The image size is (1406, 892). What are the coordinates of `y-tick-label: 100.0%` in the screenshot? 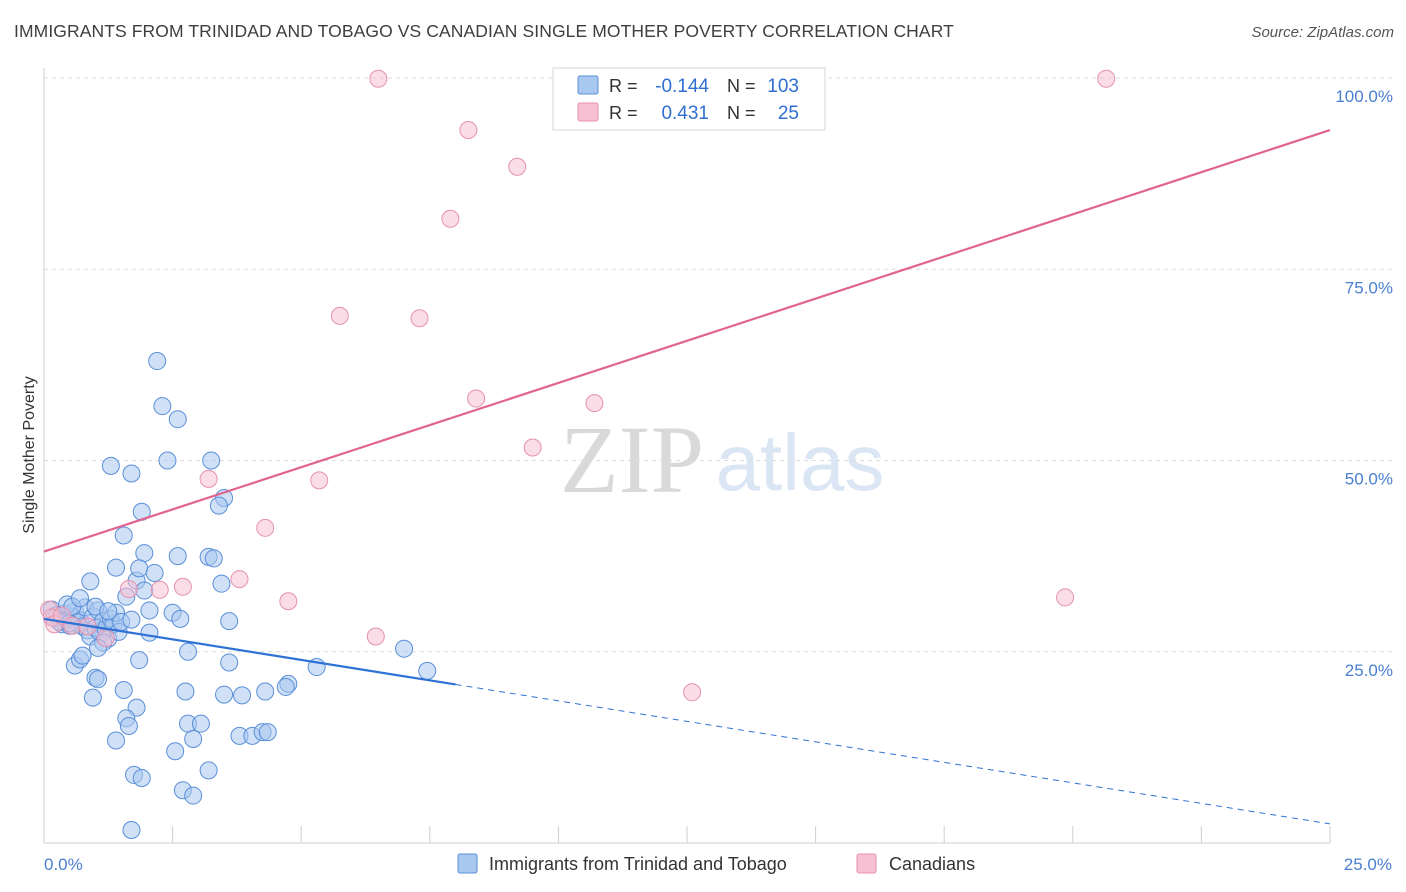 It's located at (1364, 96).